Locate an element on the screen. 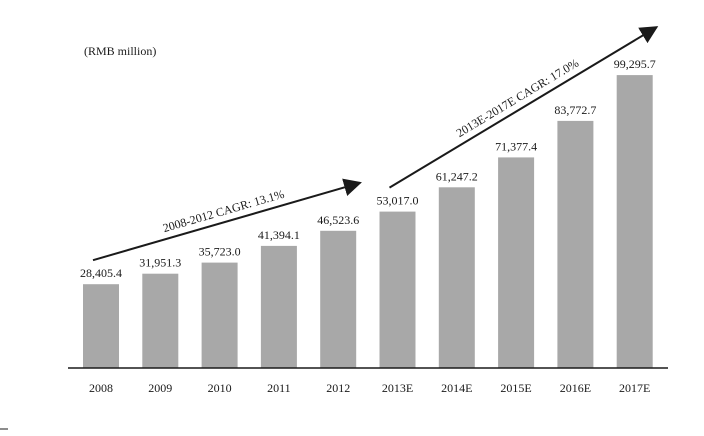 Image resolution: width=704 pixels, height=436 pixels. bar-2017E is located at coordinates (634, 221).